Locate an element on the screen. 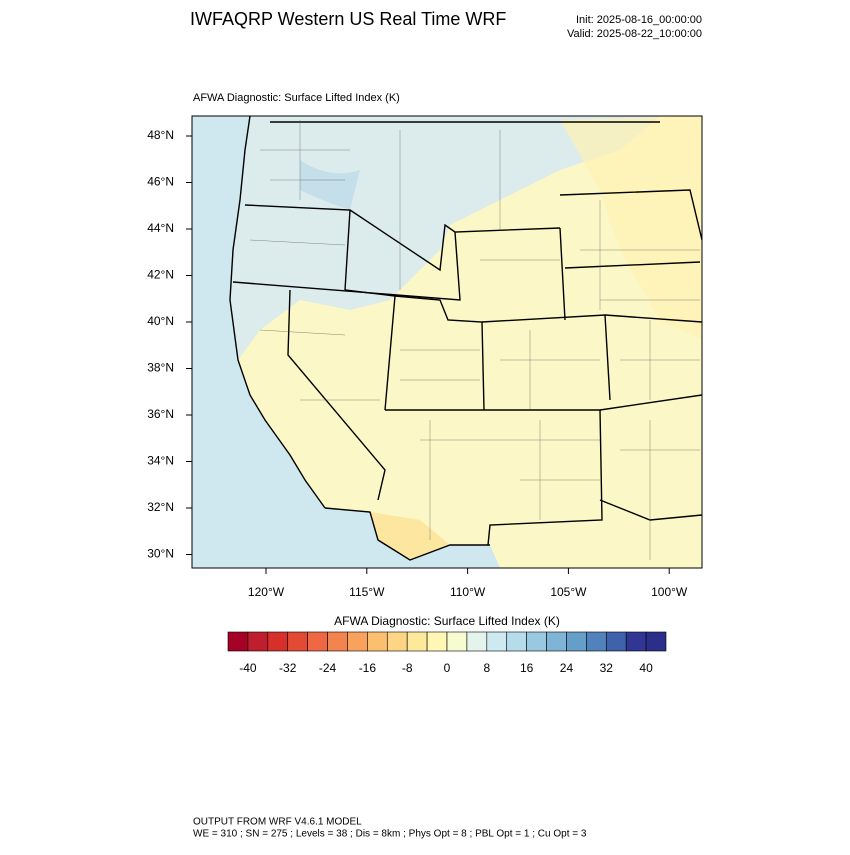  colorbar: -40 -32 -24 -16 -8 0 8 16 24 32 40 is located at coordinates (447, 653).